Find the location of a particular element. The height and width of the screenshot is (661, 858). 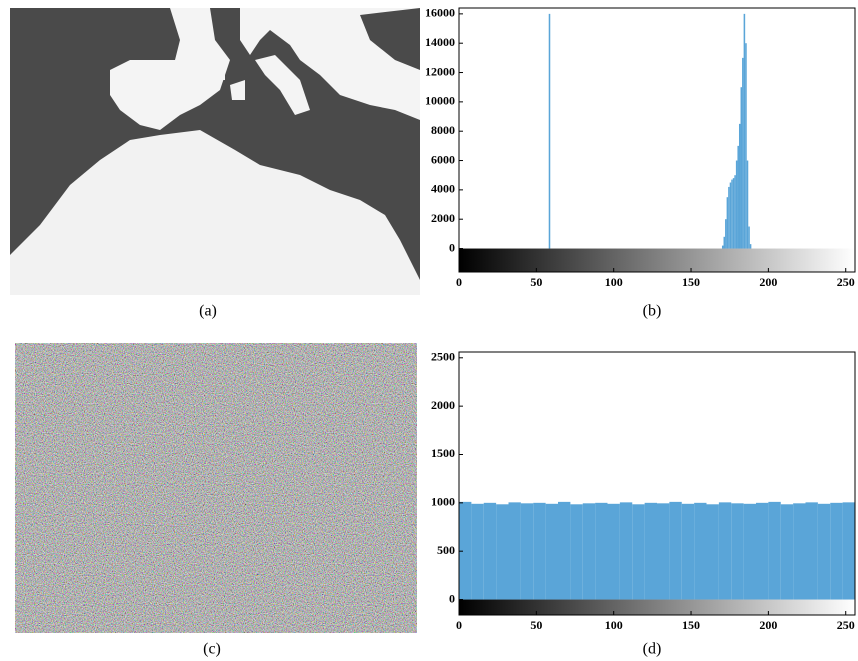

caption: (b) is located at coordinates (652, 311).